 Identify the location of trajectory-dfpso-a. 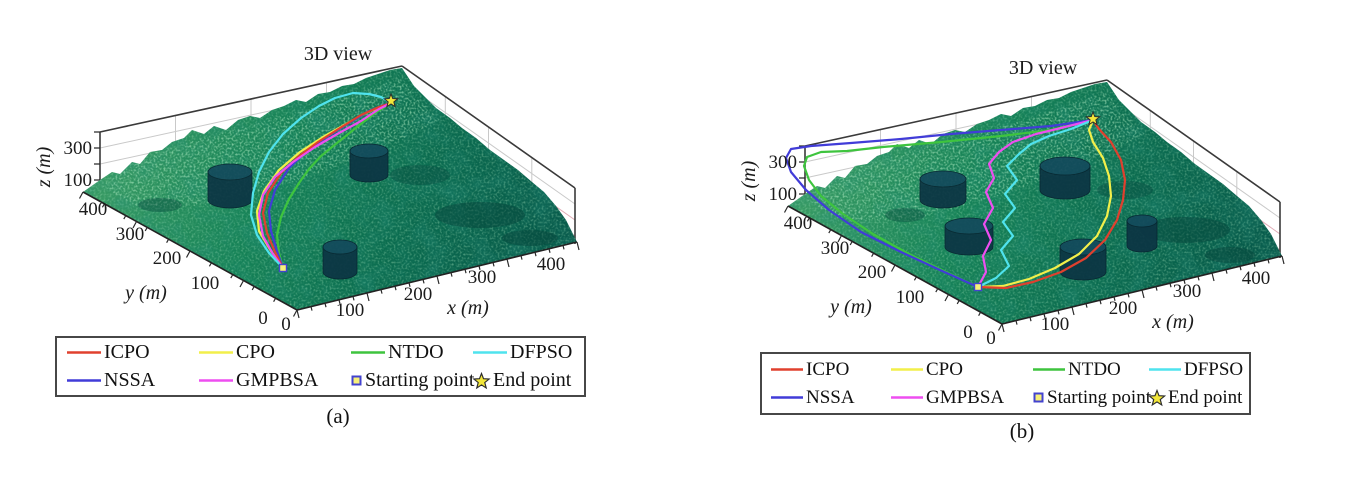
(321, 180).